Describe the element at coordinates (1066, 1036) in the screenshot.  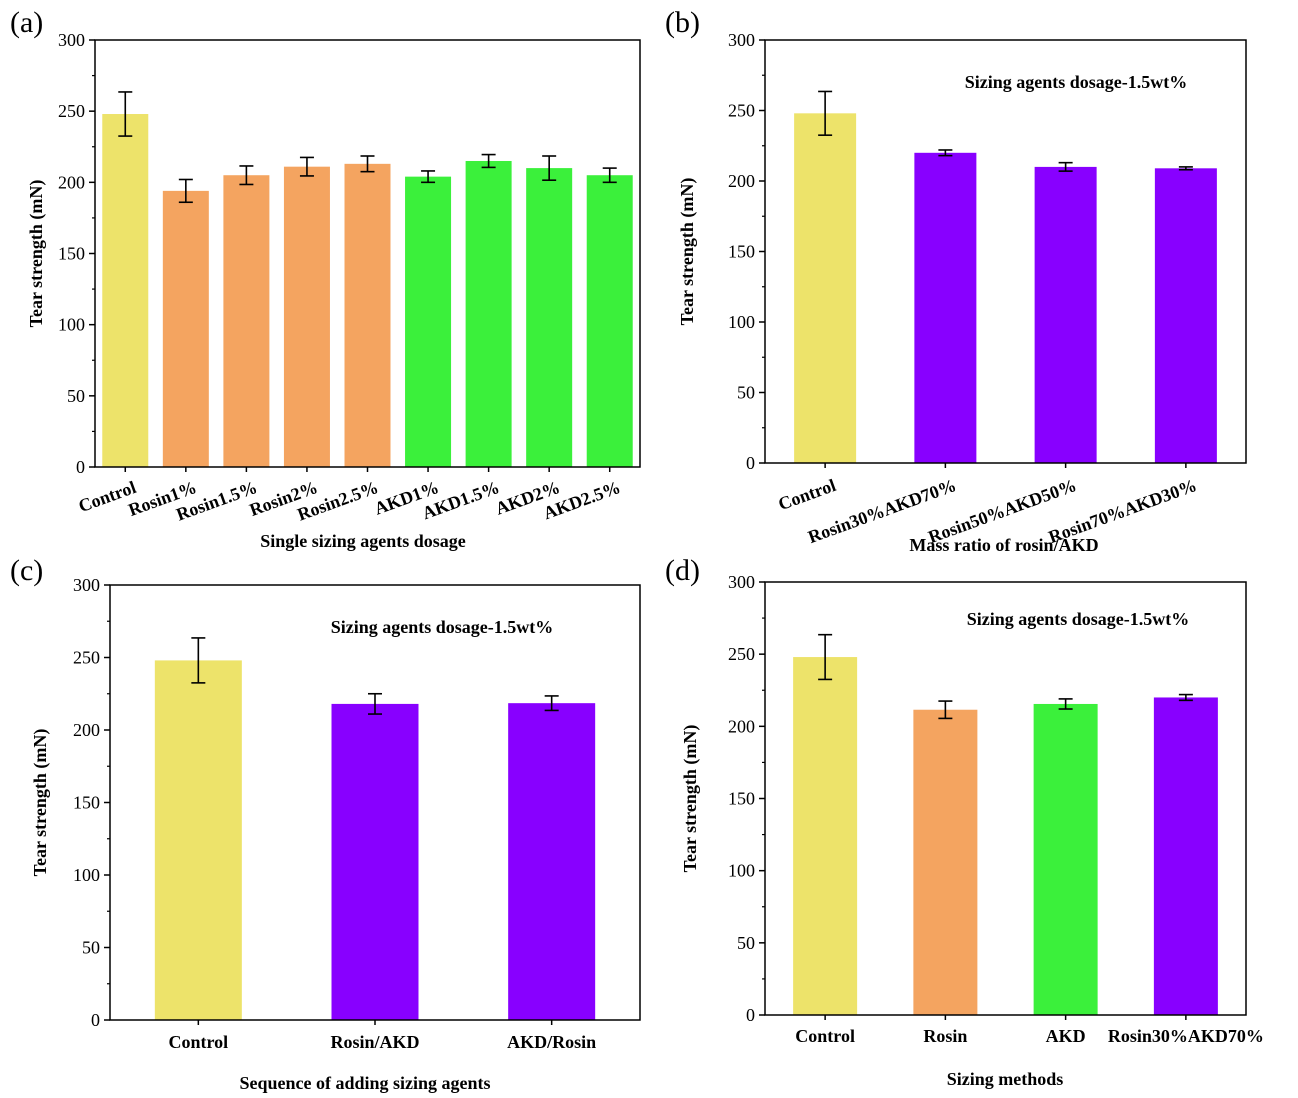
I see `x-tick-label: AKD` at that location.